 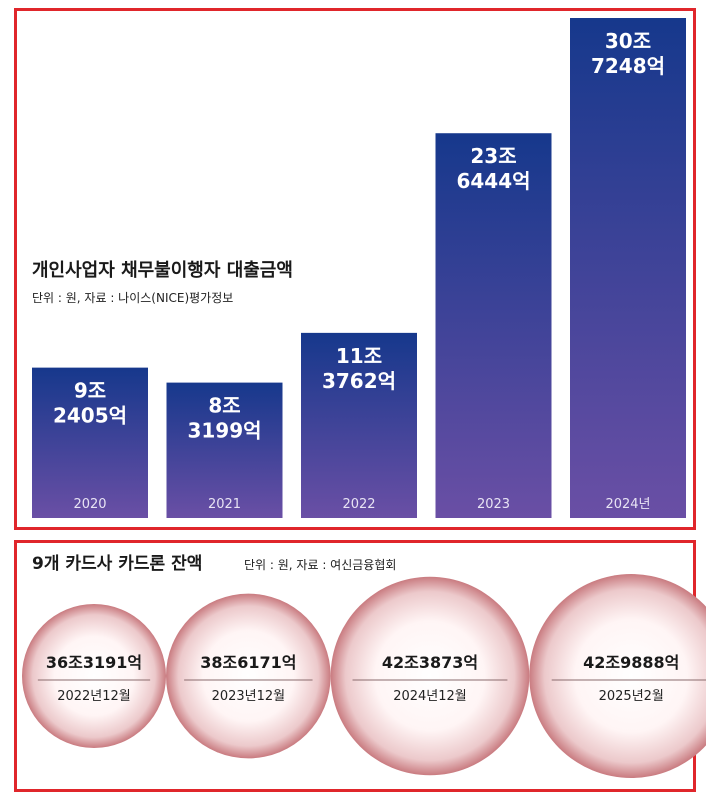 I want to click on bar-value-label-line2: 3199억, so click(x=224, y=431).